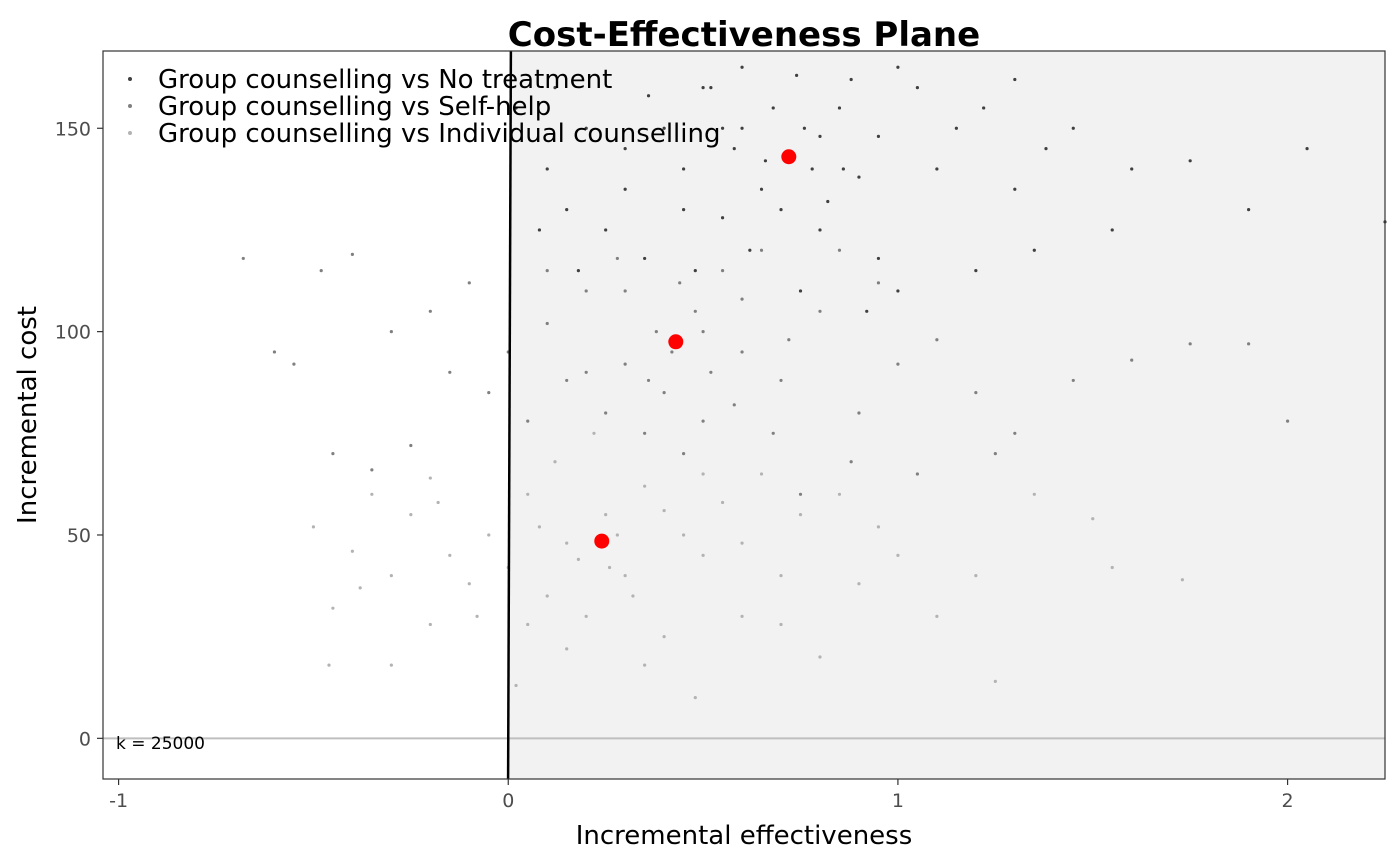  I want to click on x-tick-label-2: 1, so click(898, 801).